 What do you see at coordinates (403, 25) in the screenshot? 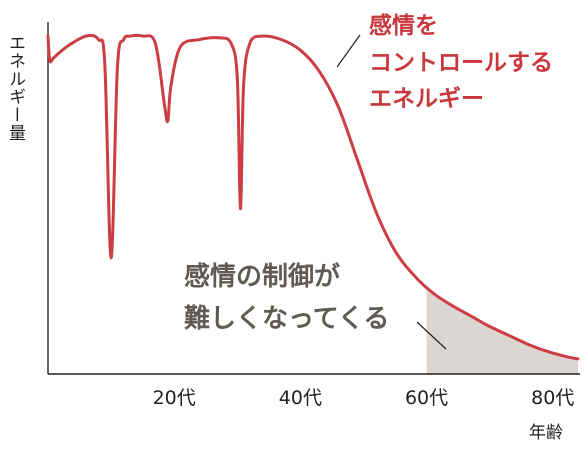
I see `annotation-red-line-1: 感情を` at bounding box center [403, 25].